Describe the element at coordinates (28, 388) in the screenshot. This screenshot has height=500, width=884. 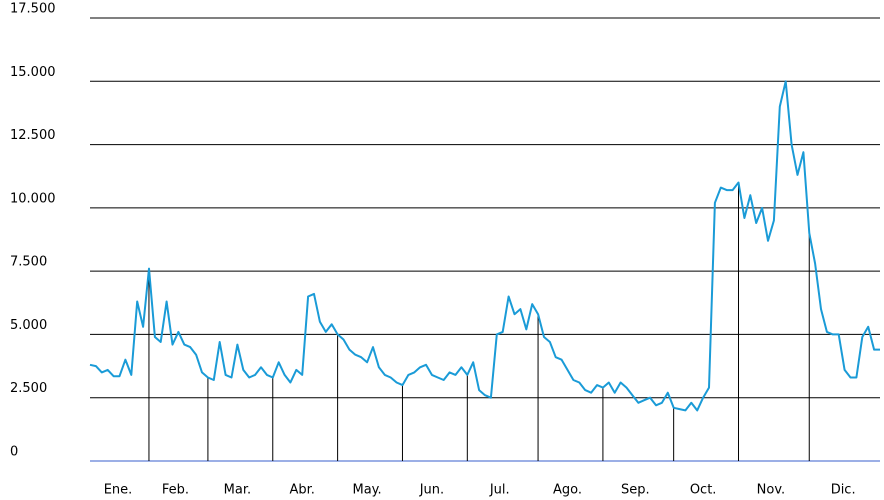
I see `y-tick-label: 2.500` at that location.